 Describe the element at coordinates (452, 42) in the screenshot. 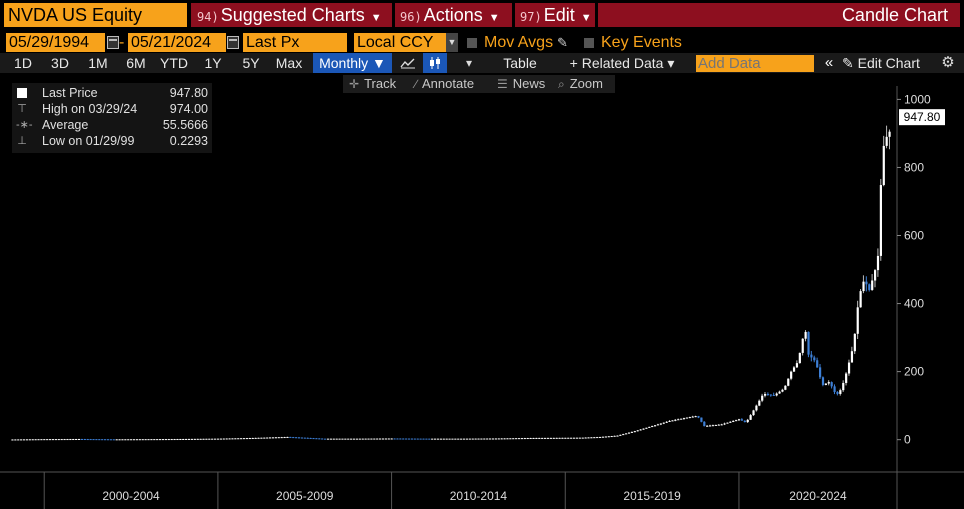

I see `chevron-down-icon: ▼` at that location.